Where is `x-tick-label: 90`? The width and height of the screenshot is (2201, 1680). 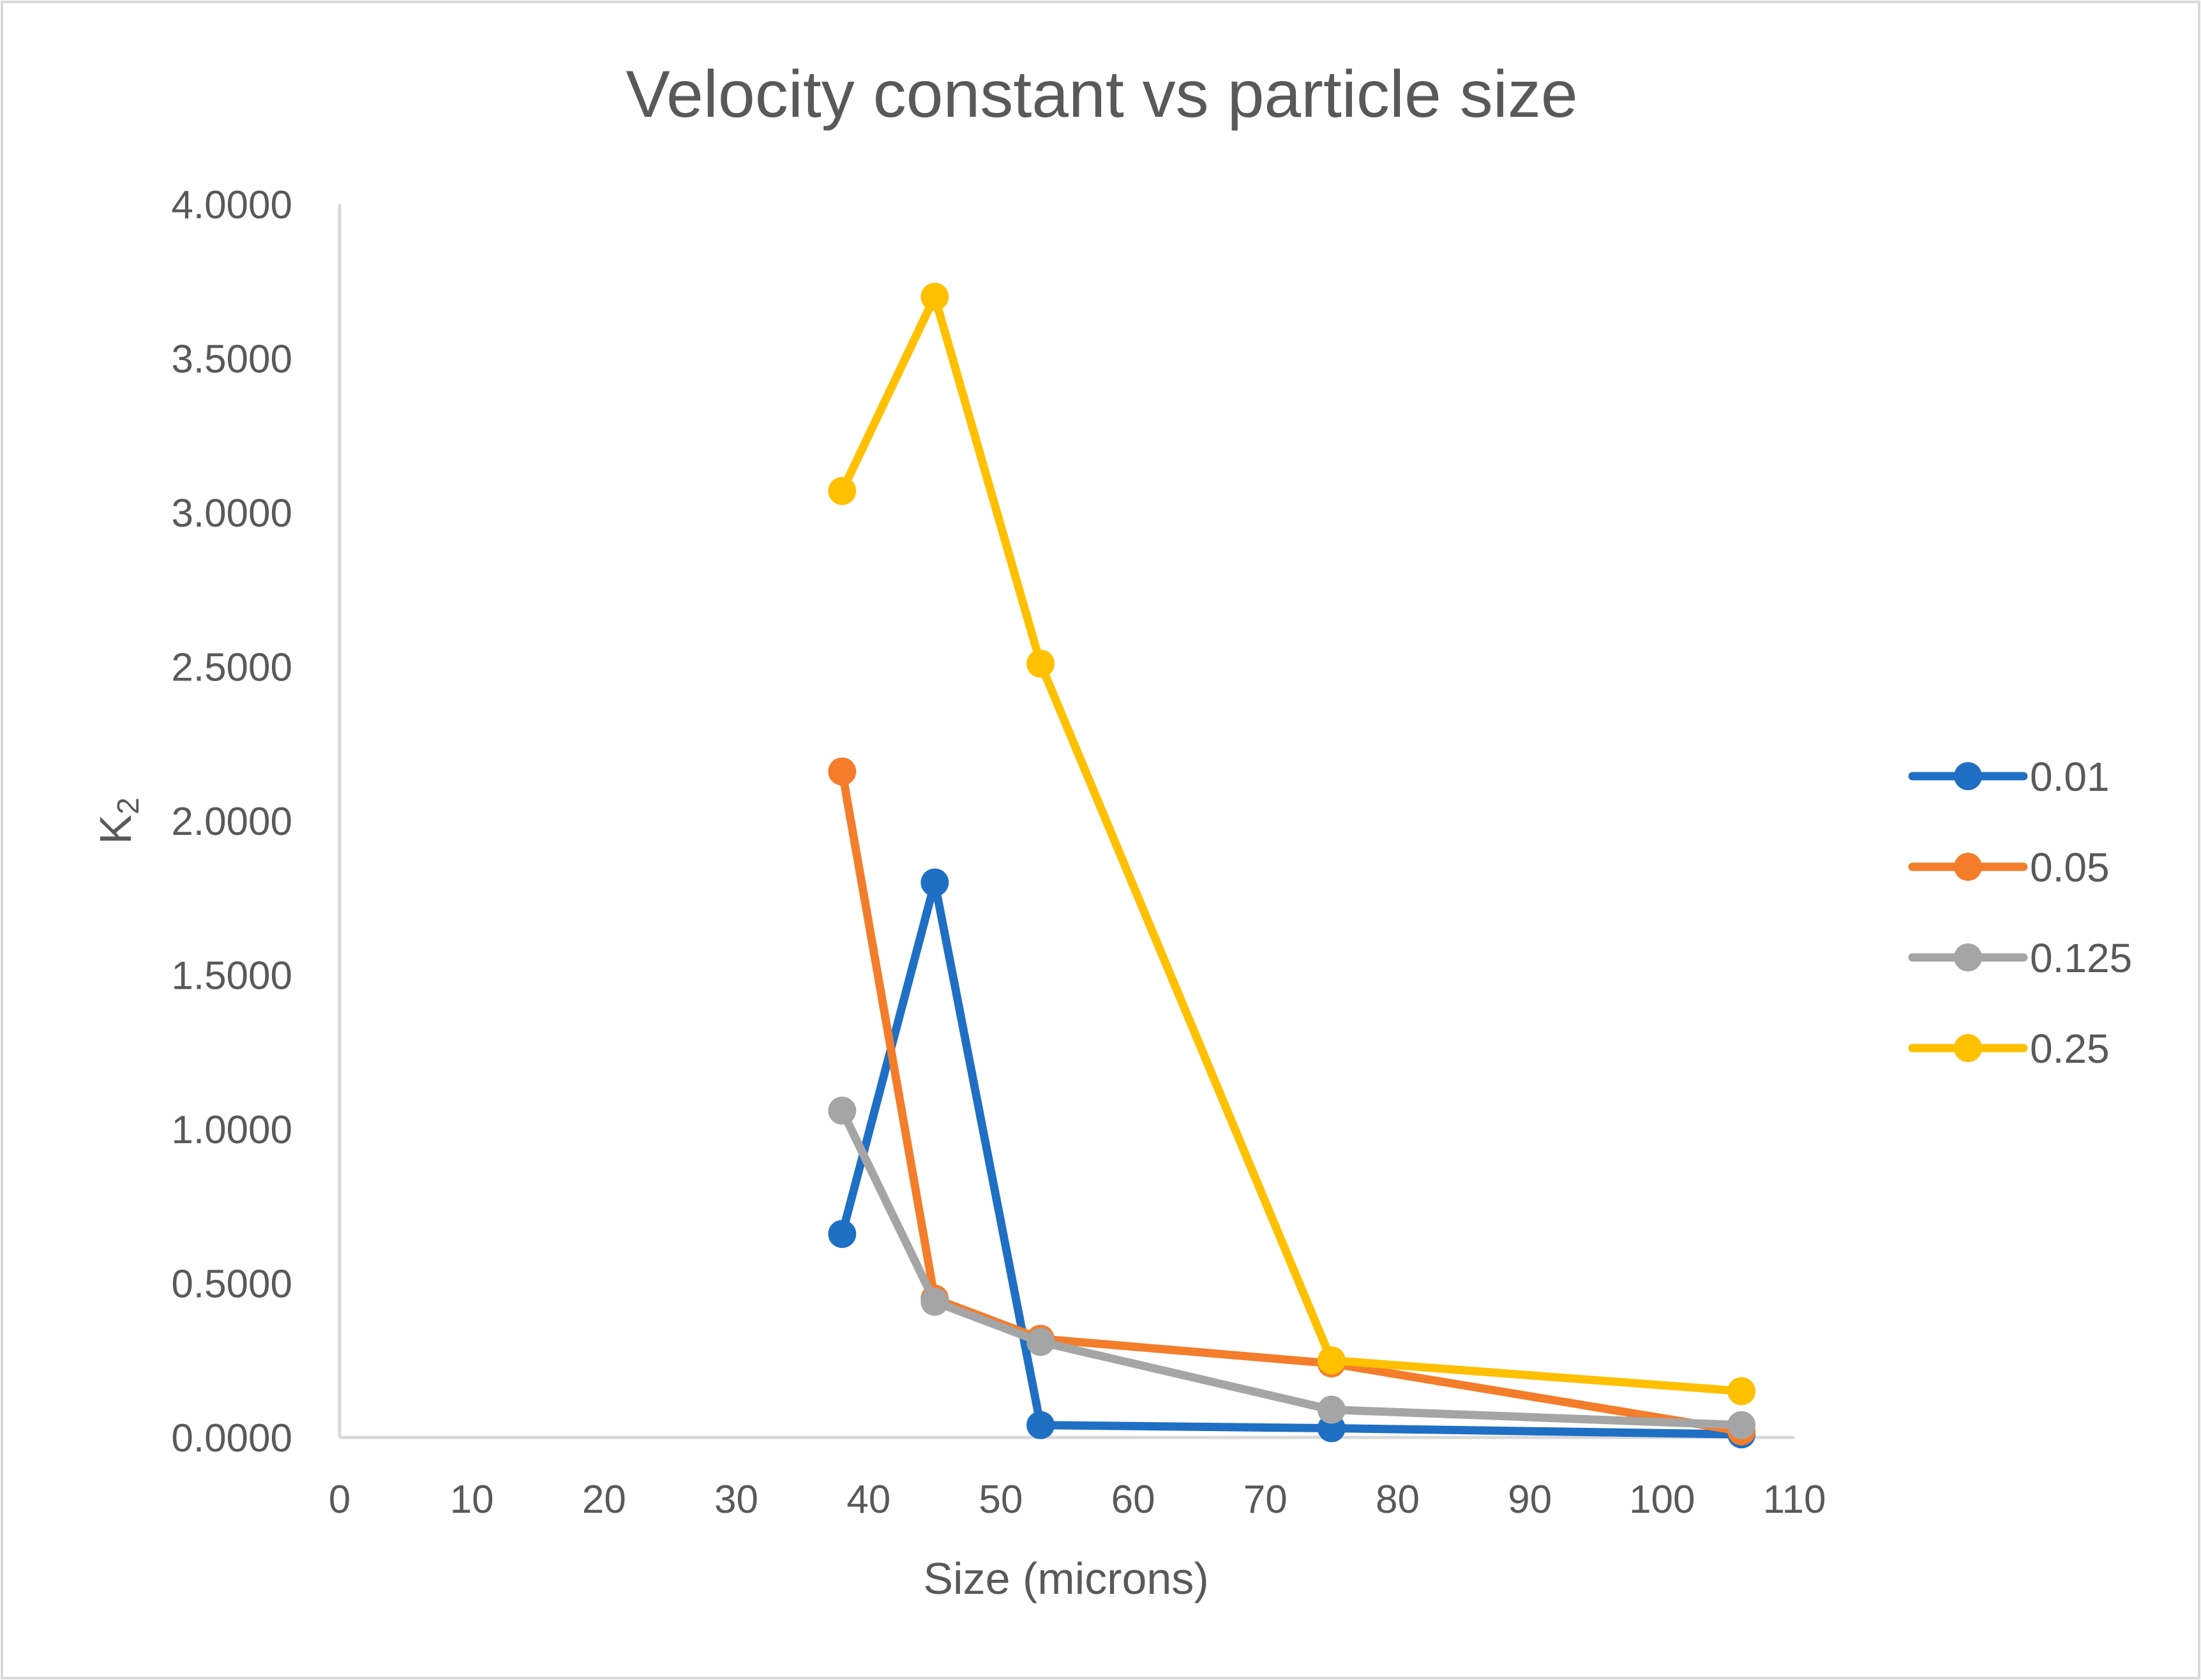
x-tick-label: 90 is located at coordinates (1530, 1500).